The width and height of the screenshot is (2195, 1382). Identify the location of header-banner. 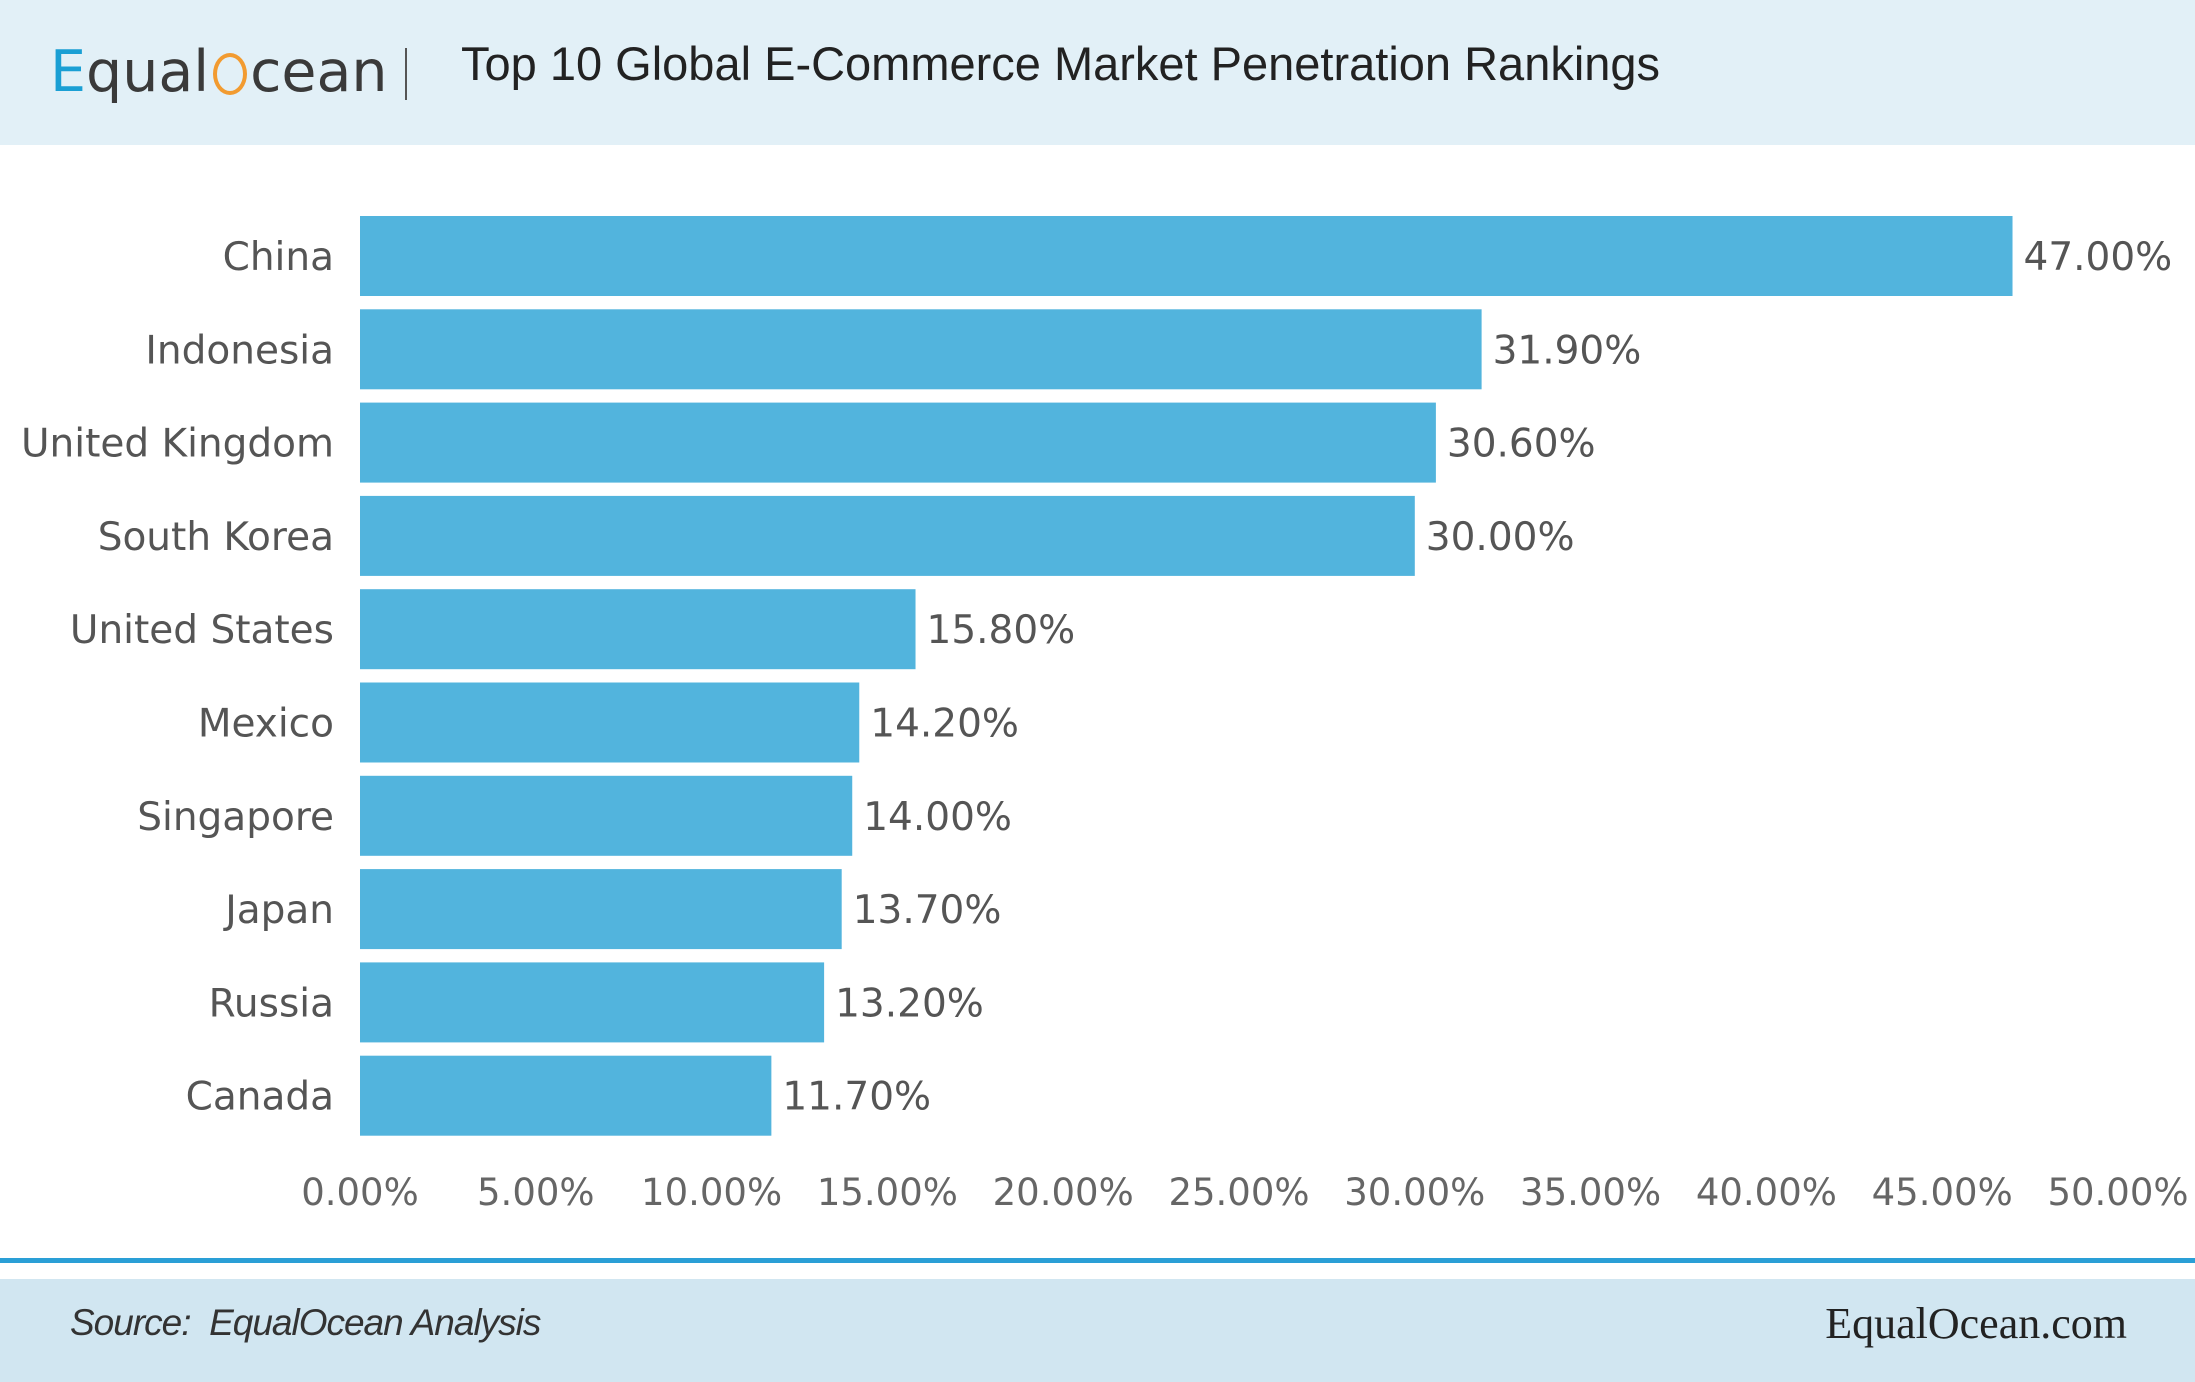
(1097, 72).